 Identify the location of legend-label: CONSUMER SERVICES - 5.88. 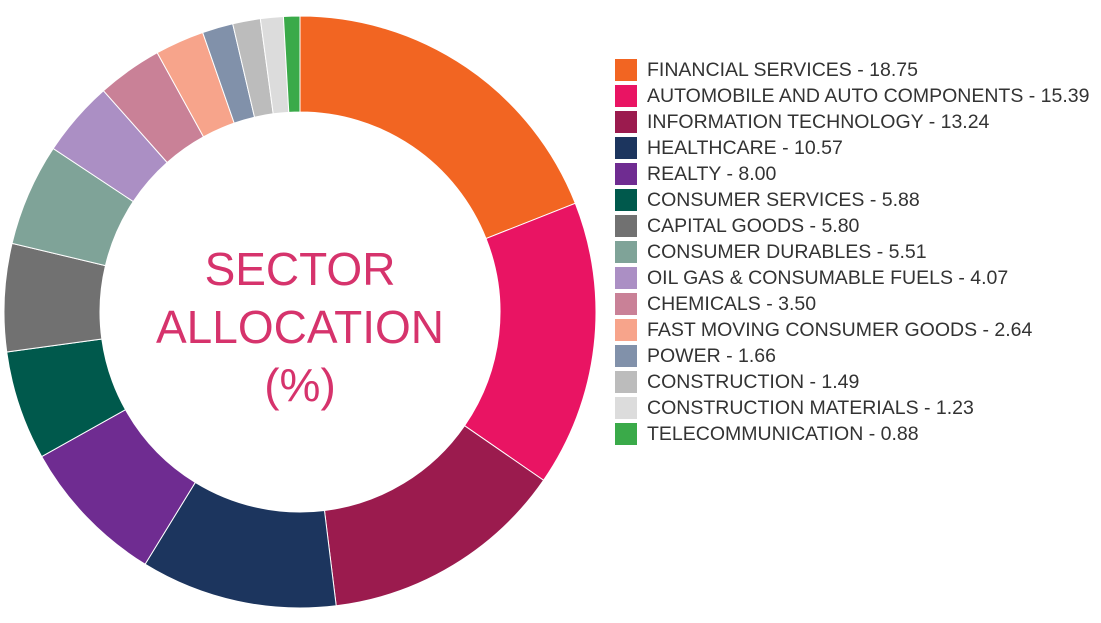
(783, 200).